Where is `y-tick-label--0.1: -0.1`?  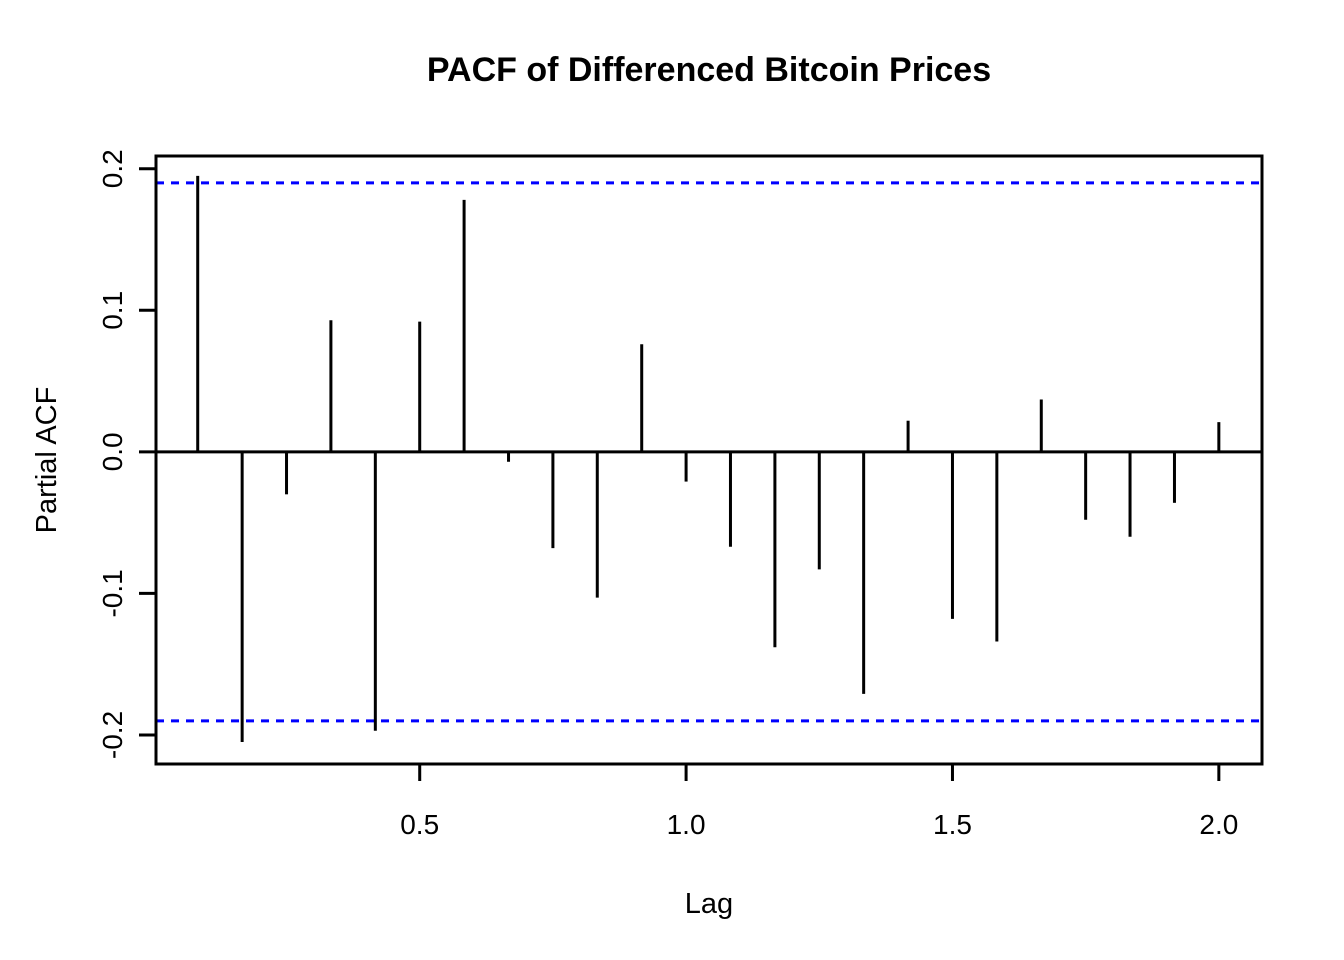
y-tick-label--0.1: -0.1 is located at coordinates (112, 593).